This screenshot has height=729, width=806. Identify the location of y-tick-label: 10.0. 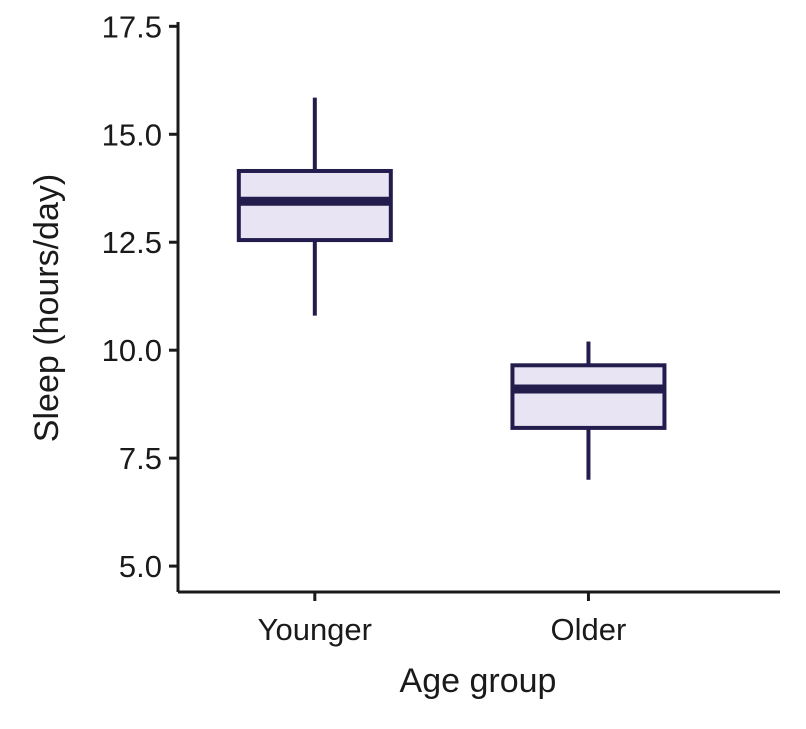
(132, 350).